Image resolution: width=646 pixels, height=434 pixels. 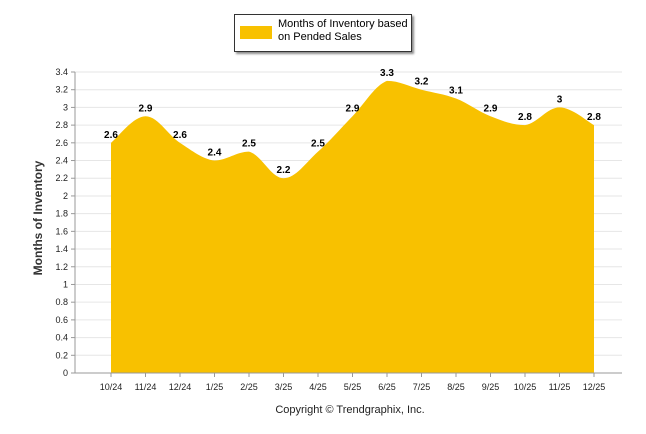 What do you see at coordinates (61, 125) in the screenshot?
I see `y-tick-label: 2.8` at bounding box center [61, 125].